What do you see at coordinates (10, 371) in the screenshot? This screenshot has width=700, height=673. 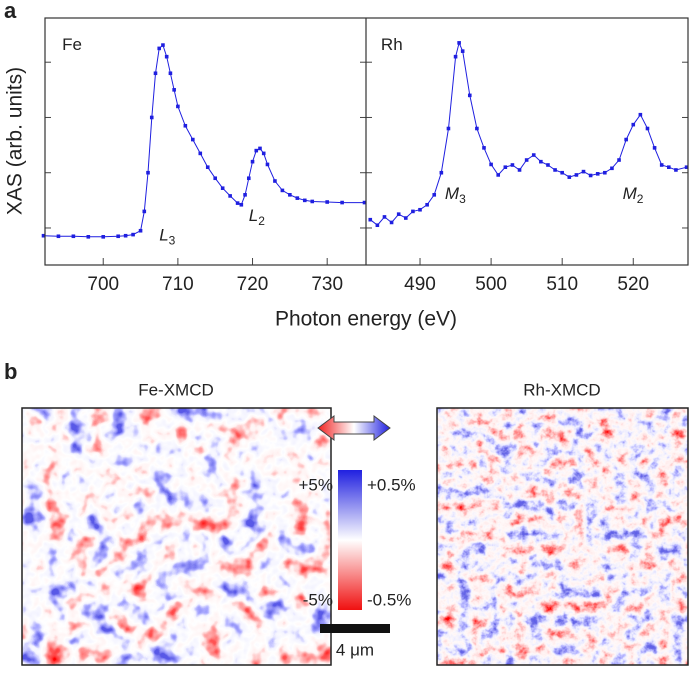 I see `panel-label: b` at bounding box center [10, 371].